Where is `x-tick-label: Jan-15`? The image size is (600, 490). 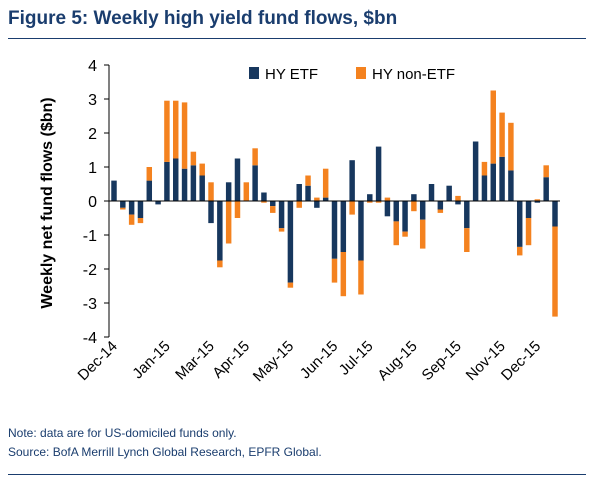 x-tick-label: Jan-15 is located at coordinates (151, 360).